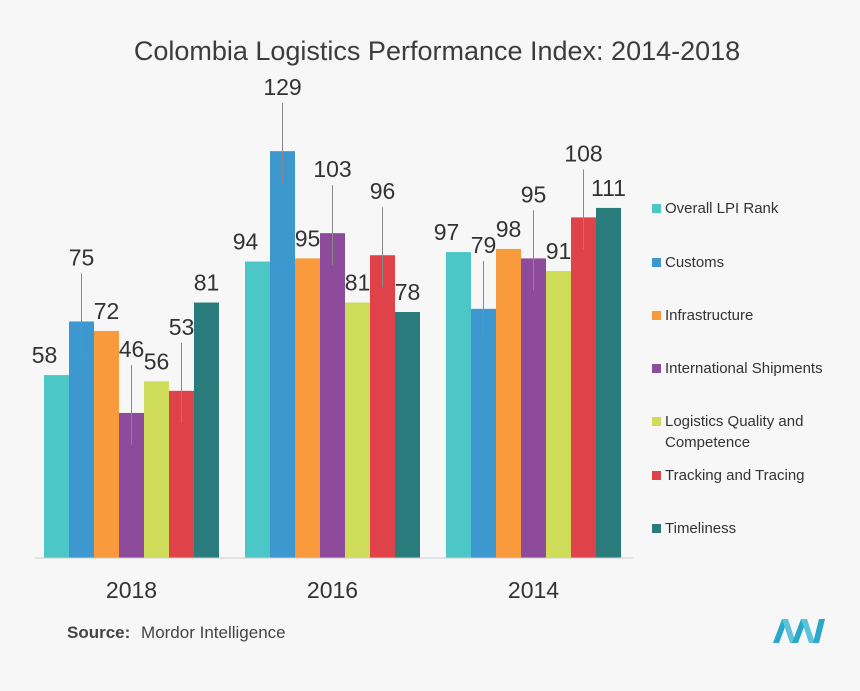 The height and width of the screenshot is (691, 860). What do you see at coordinates (709, 315) in the screenshot?
I see `legend-label-2: Infrastructure` at bounding box center [709, 315].